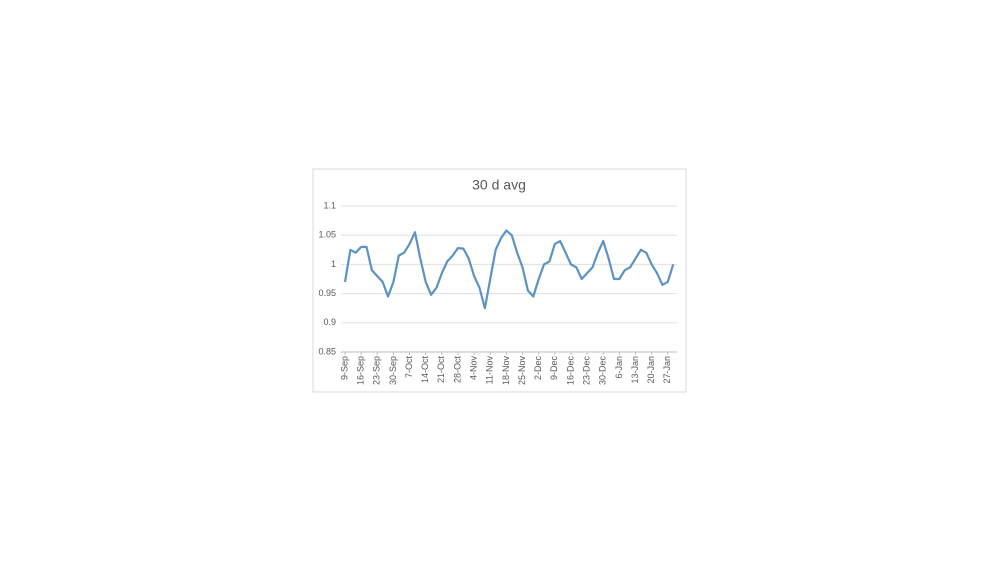 The image size is (999, 567). What do you see at coordinates (327, 351) in the screenshot?
I see `y-tick-label: 0.85` at bounding box center [327, 351].